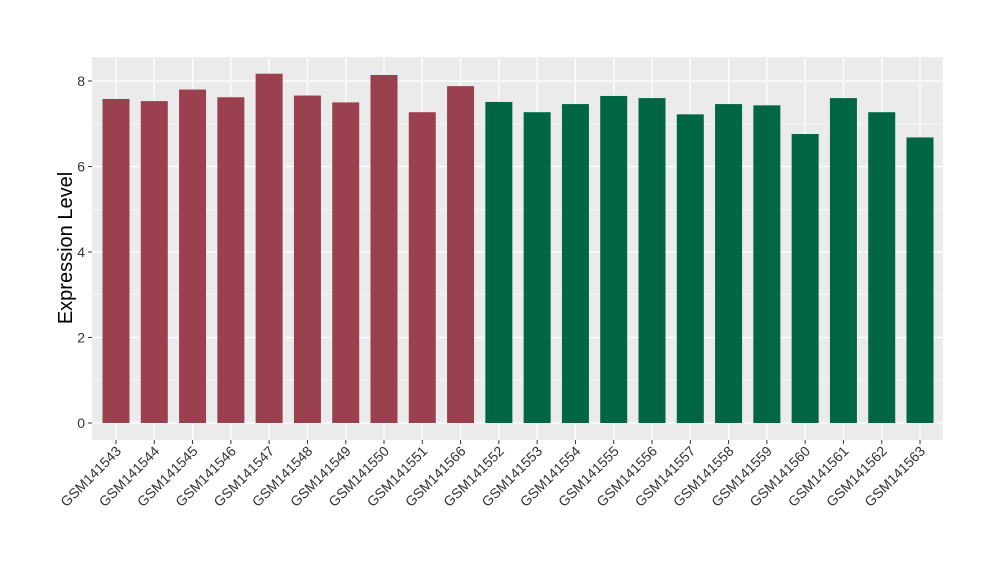  I want to click on y-tick-label: 2, so click(81, 338).